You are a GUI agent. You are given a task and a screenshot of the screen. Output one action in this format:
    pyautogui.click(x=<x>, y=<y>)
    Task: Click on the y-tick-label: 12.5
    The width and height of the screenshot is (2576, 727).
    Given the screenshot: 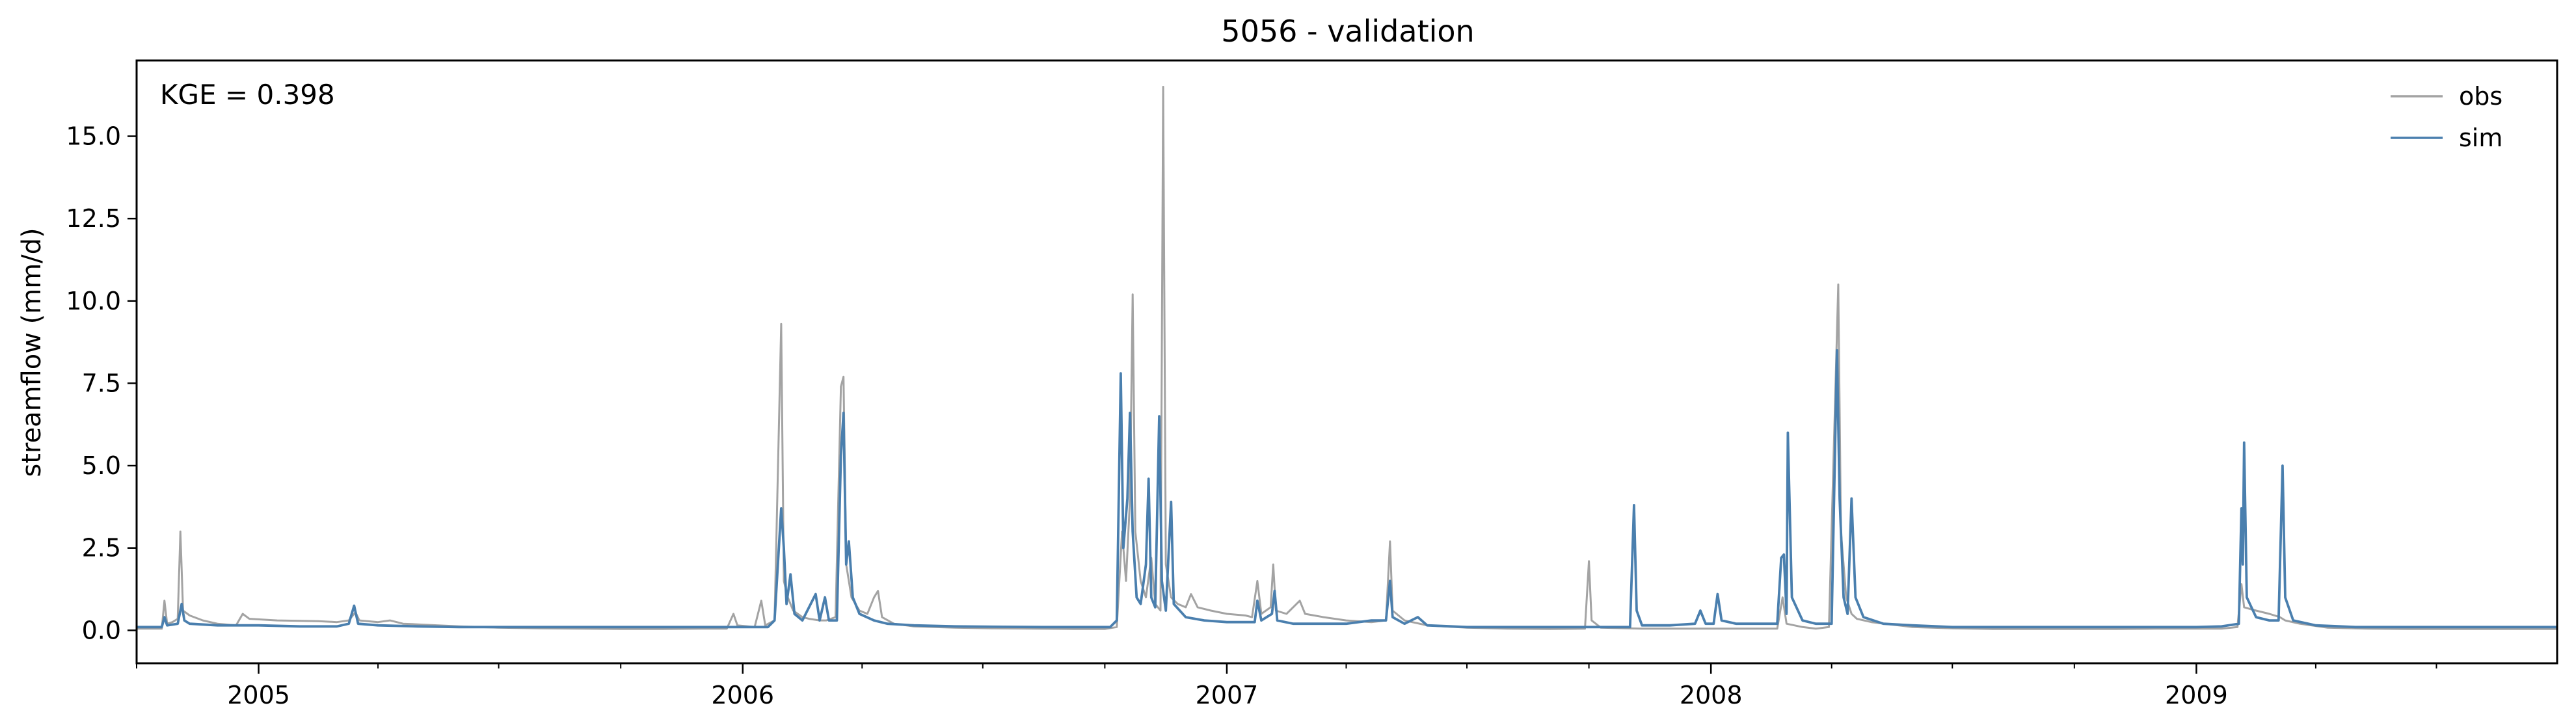 What is the action you would take?
    pyautogui.click(x=93, y=218)
    